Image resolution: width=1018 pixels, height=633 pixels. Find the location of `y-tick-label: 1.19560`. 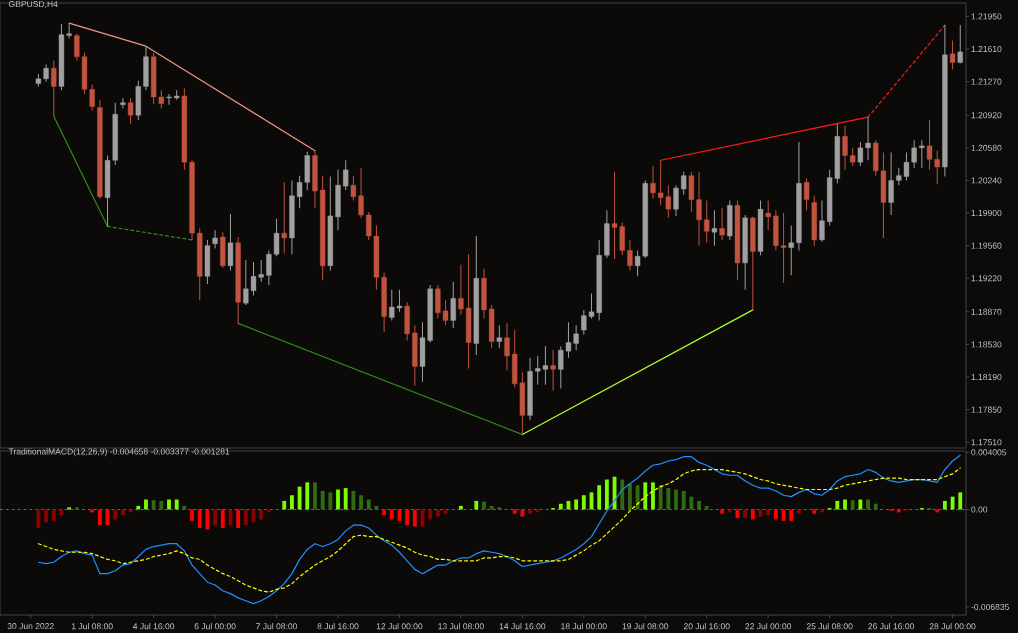

y-tick-label: 1.19560 is located at coordinates (986, 245).